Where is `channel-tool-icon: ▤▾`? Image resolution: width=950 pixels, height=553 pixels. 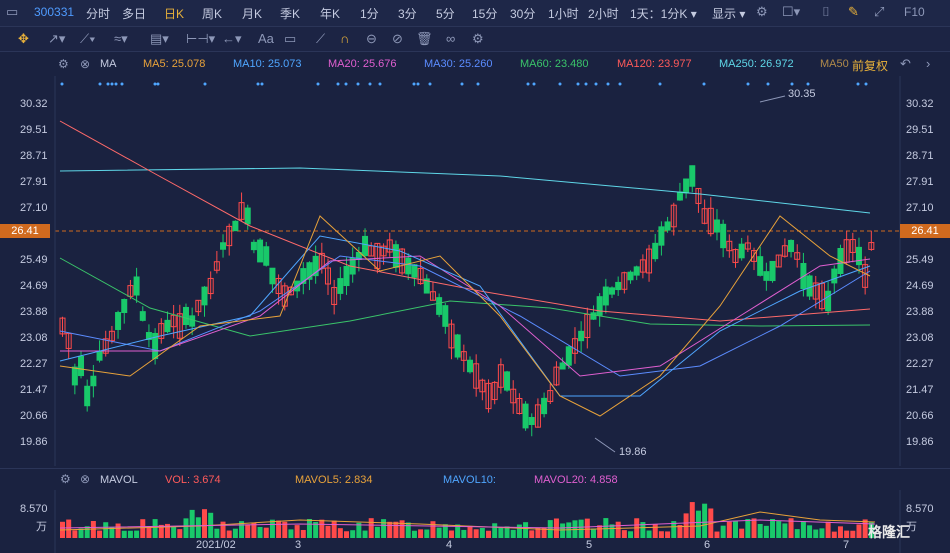 channel-tool-icon: ▤▾ is located at coordinates (159, 38).